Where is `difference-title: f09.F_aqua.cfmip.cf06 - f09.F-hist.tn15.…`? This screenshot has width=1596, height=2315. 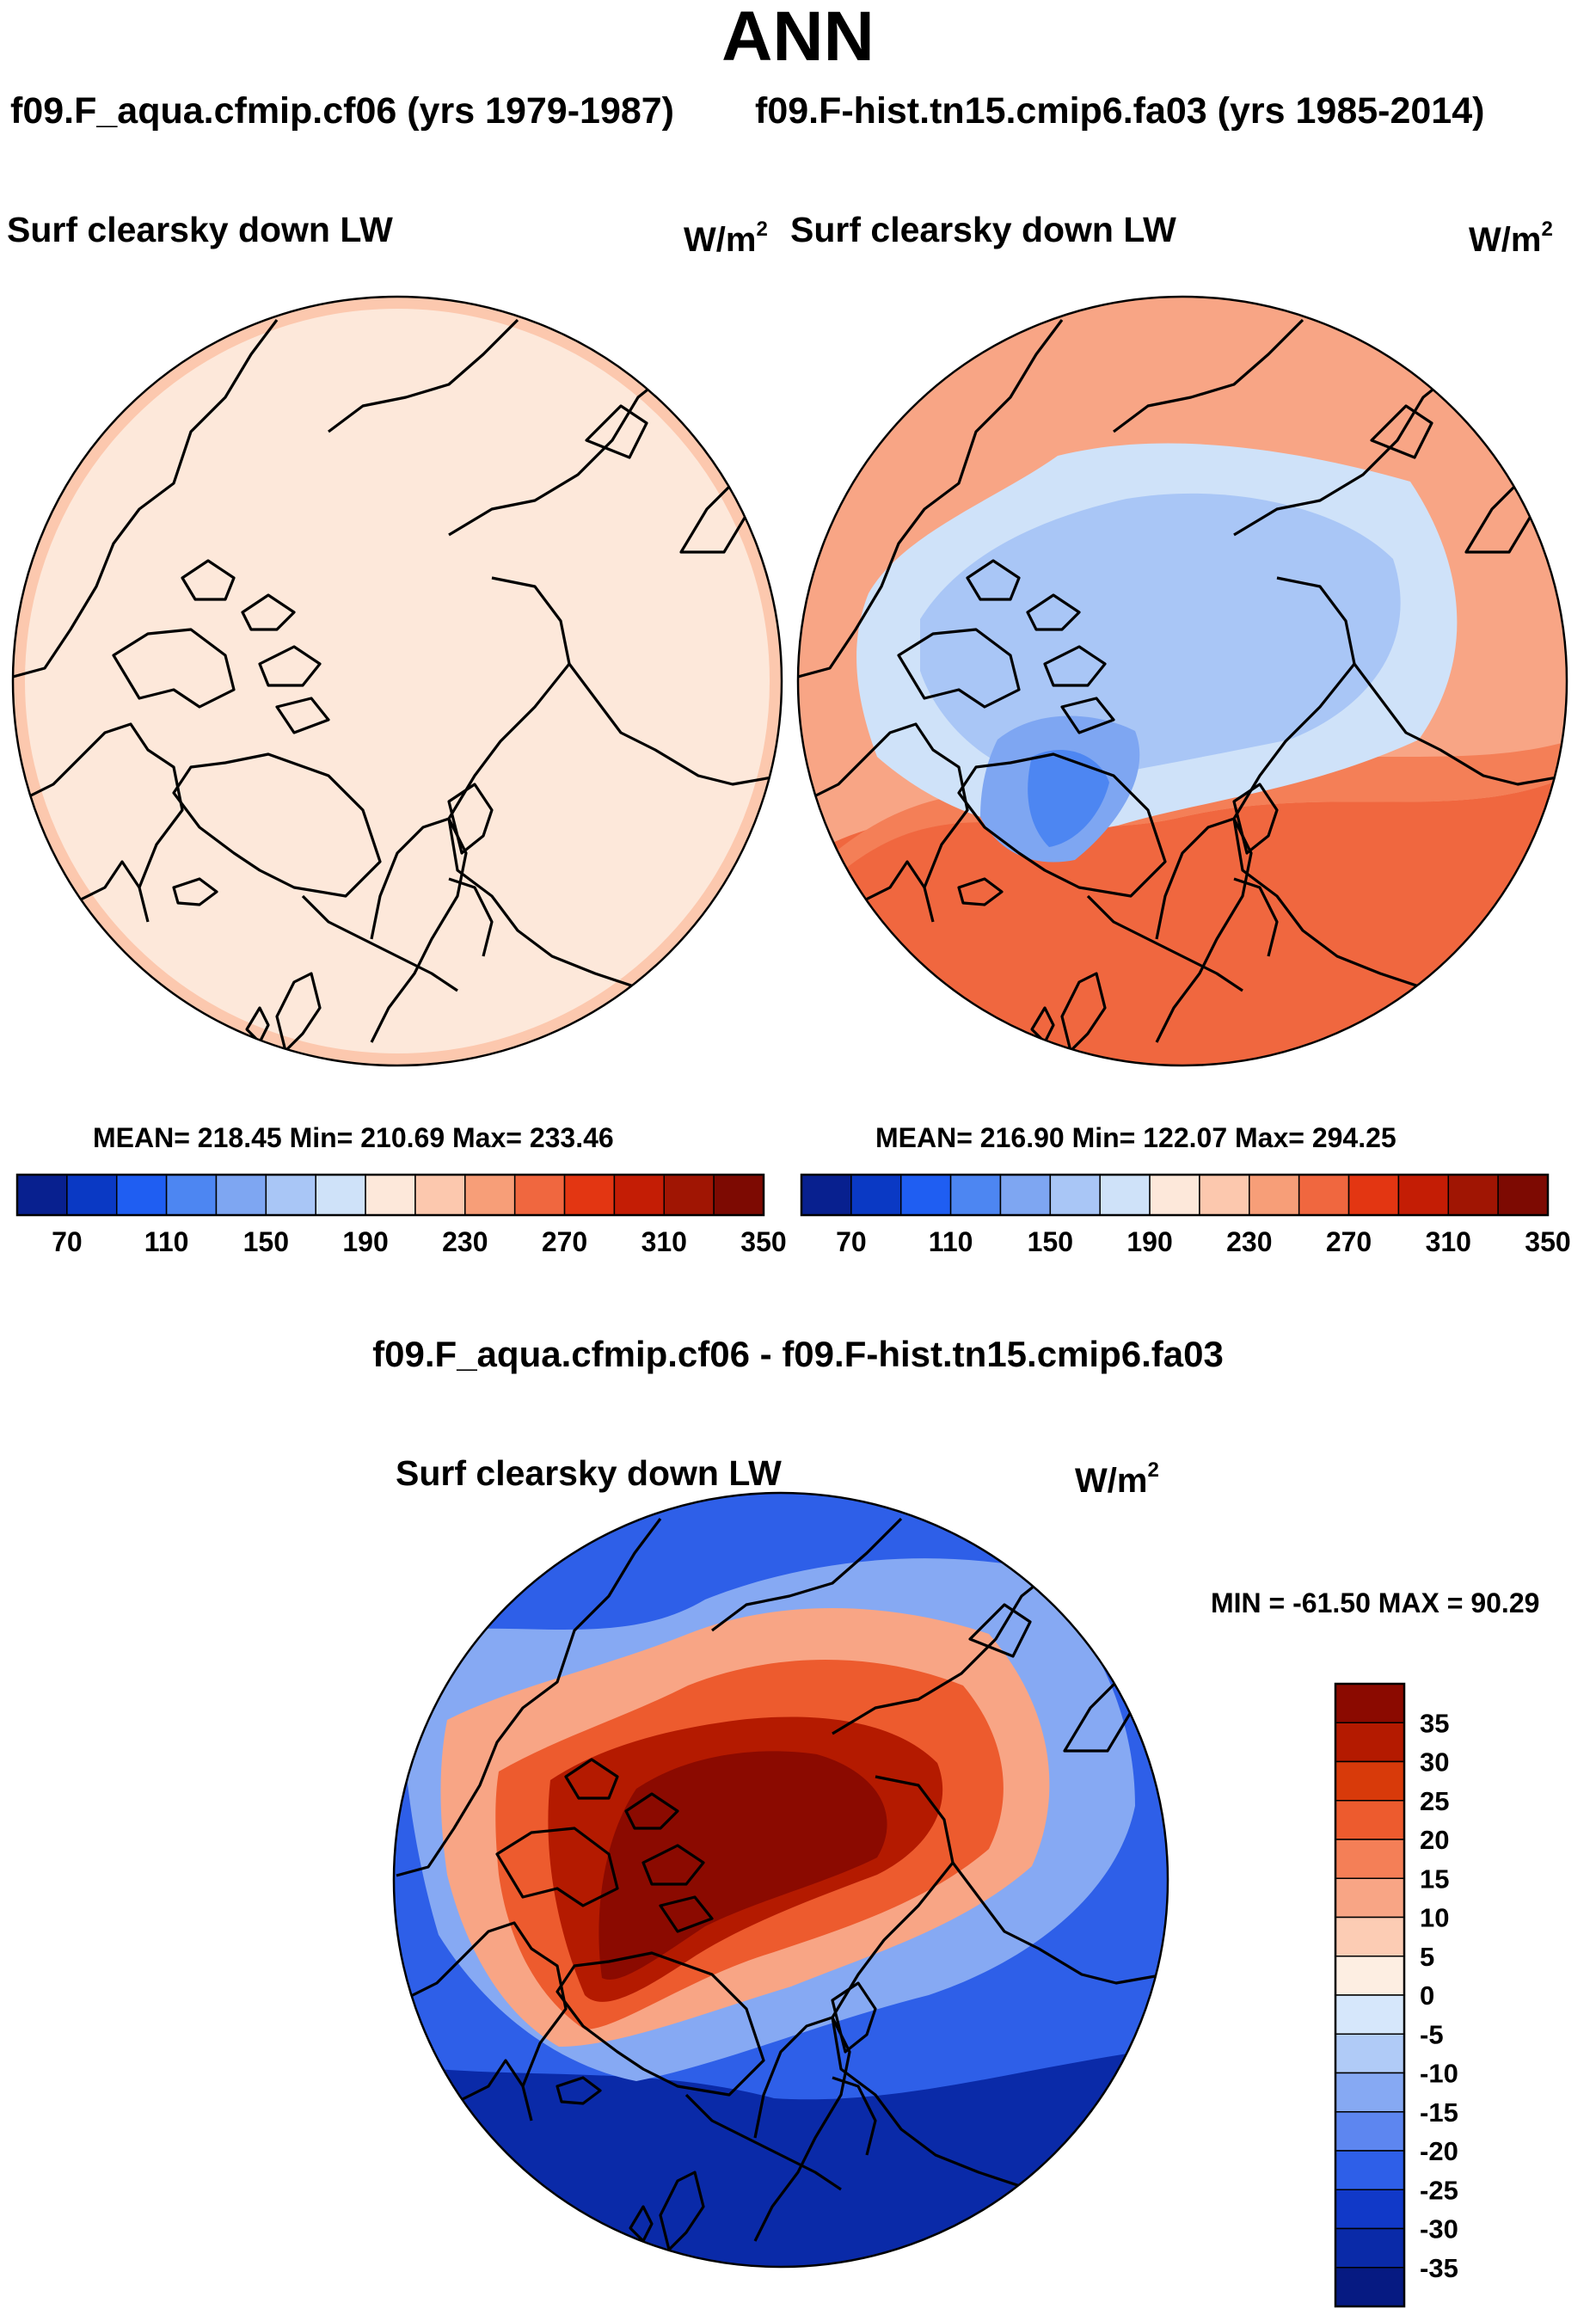 difference-title: f09.F_aqua.cfmip.cf06 - f09.F-hist.tn15.… is located at coordinates (798, 1354).